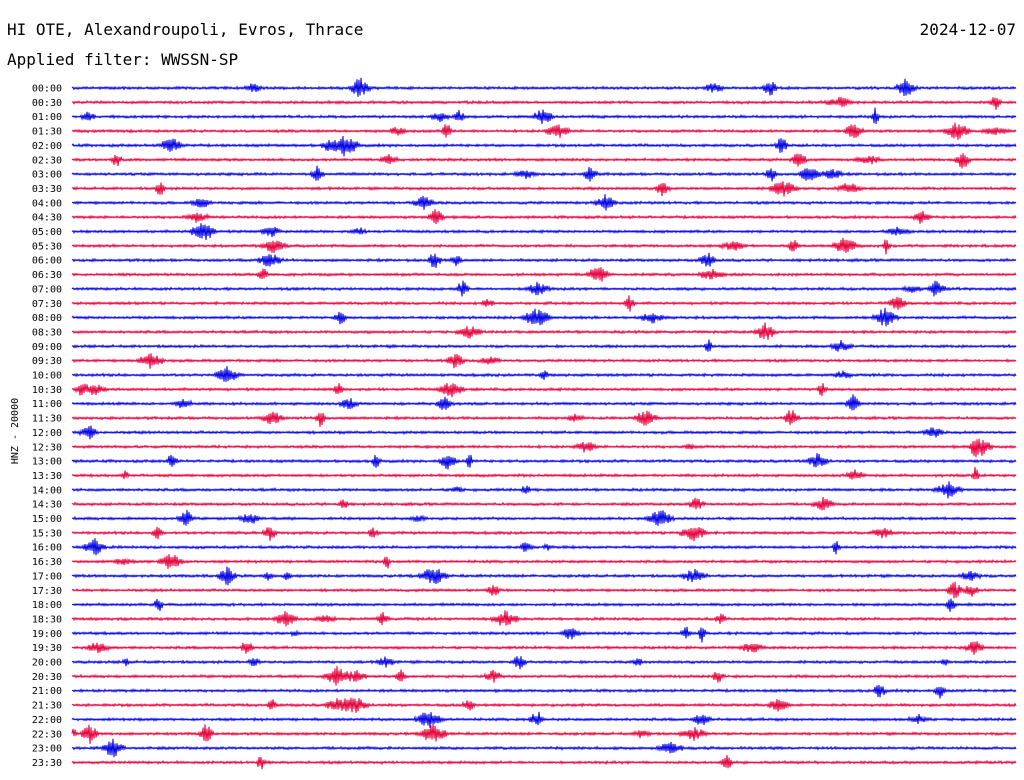  What do you see at coordinates (47, 89) in the screenshot?
I see `tick-label: 00:00` at bounding box center [47, 89].